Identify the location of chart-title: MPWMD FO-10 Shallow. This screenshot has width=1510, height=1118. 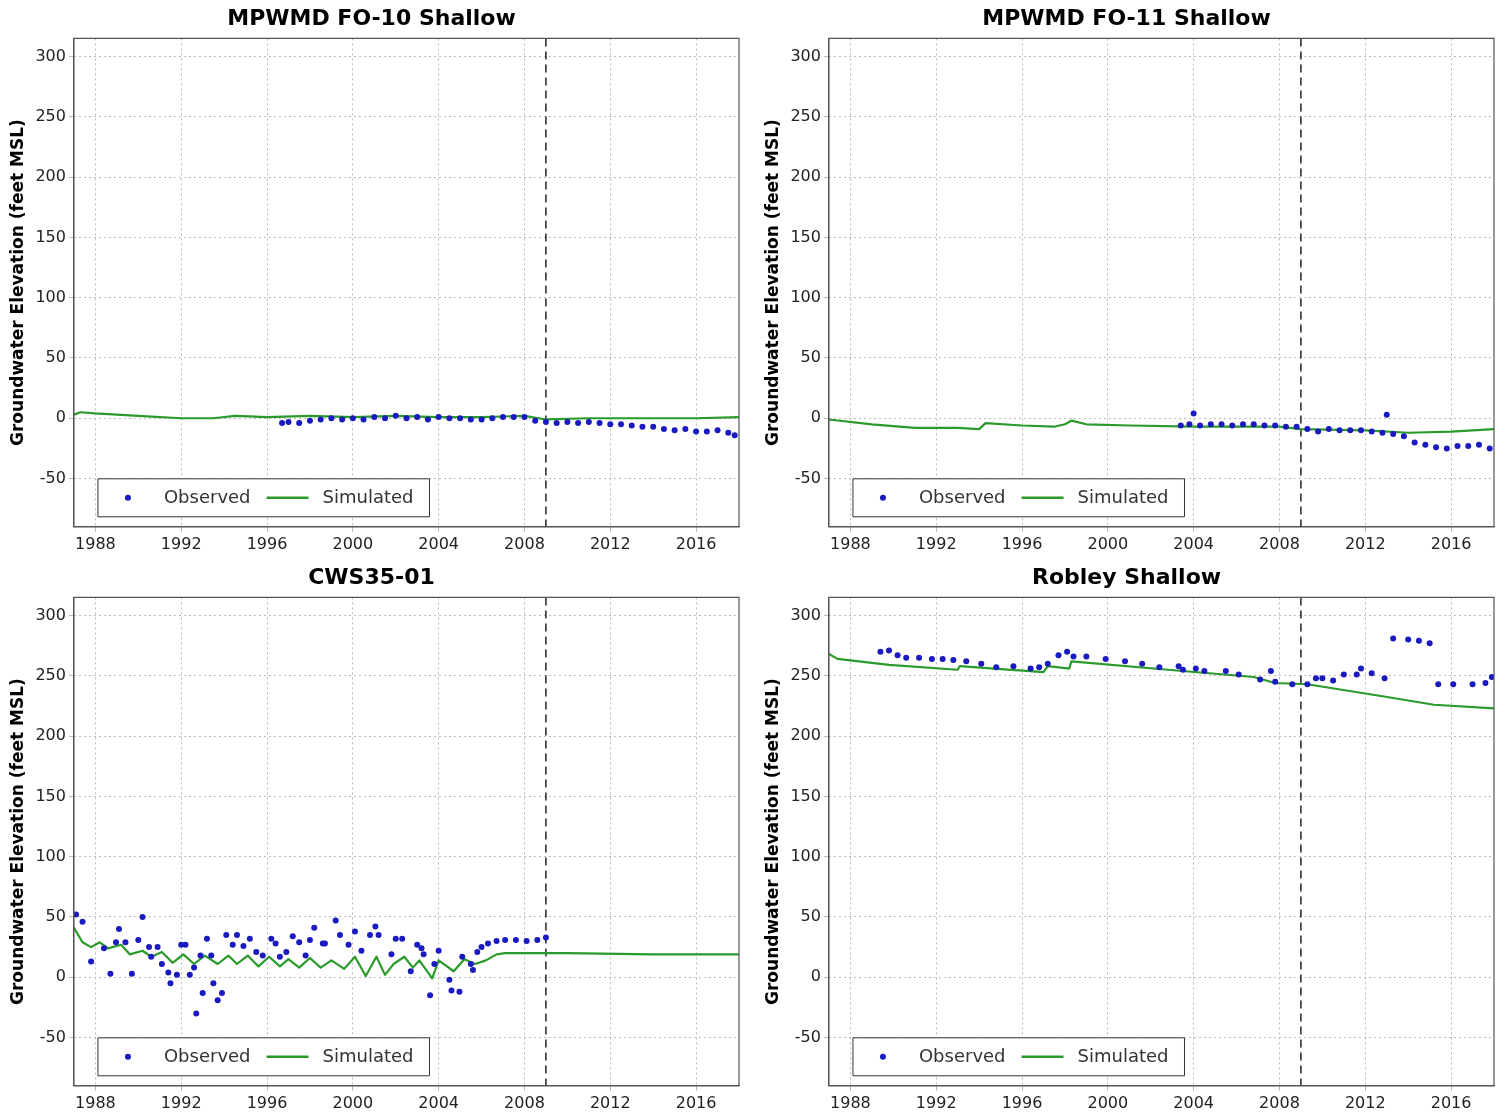
(371, 17).